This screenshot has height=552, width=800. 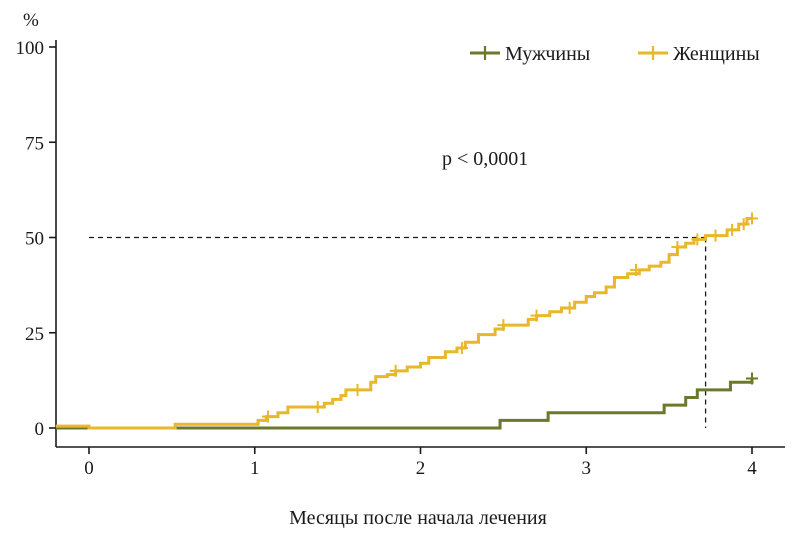 I want to click on legend-item-0: Мужчины, so click(x=530, y=54).